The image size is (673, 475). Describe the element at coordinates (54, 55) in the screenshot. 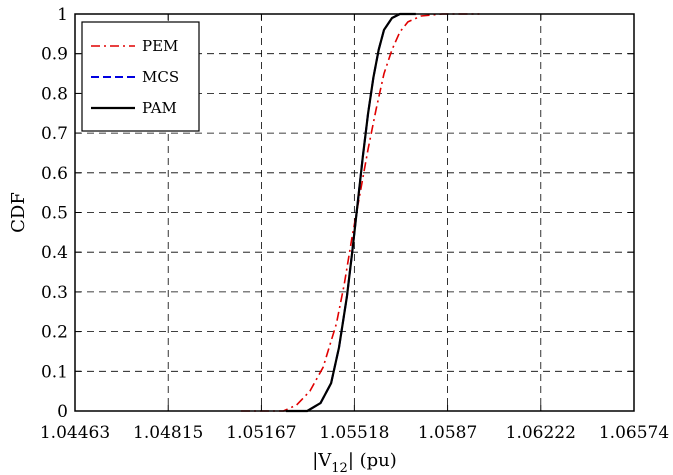

I see `y-tick-label: 0.9` at that location.